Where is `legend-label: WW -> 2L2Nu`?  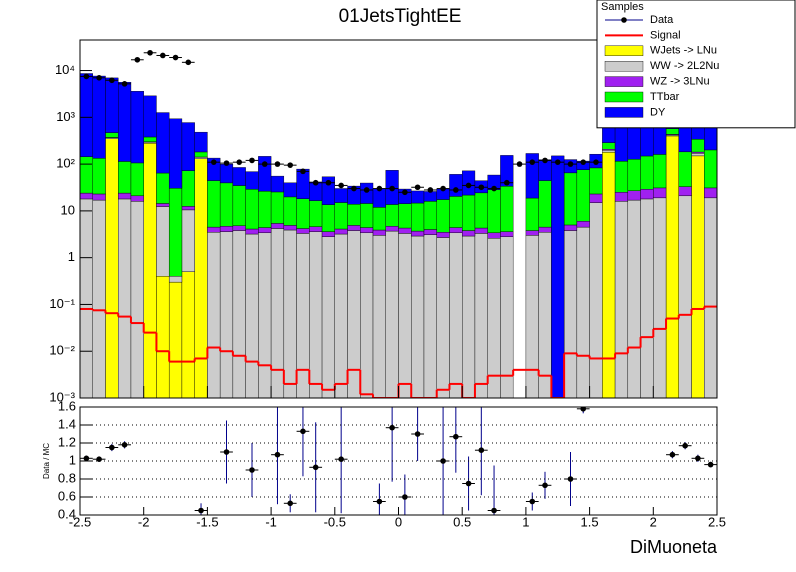 legend-label: WW -> 2L2Nu is located at coordinates (684, 66).